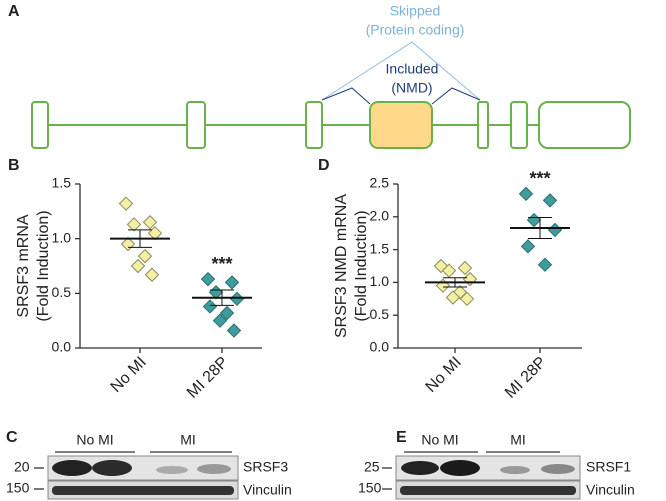 The height and width of the screenshot is (501, 666). What do you see at coordinates (23, 265) in the screenshot?
I see `y-axis-label: SRSF3 mRNA` at bounding box center [23, 265].